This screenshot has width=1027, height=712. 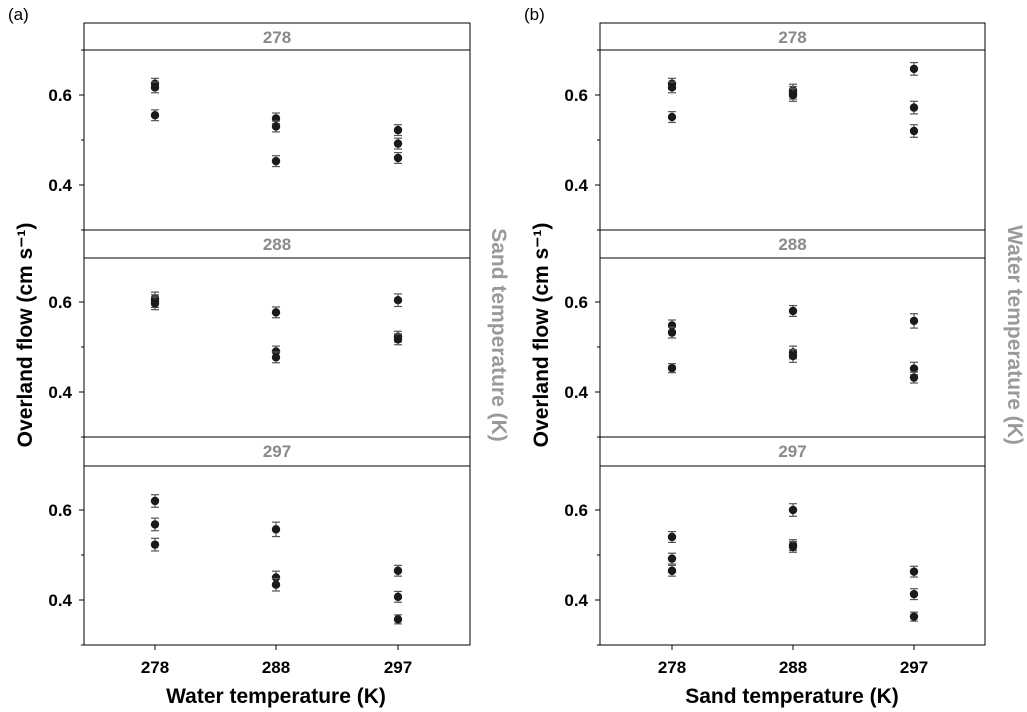 What do you see at coordinates (792, 244) in the screenshot?
I see `facet-label: 288` at bounding box center [792, 244].